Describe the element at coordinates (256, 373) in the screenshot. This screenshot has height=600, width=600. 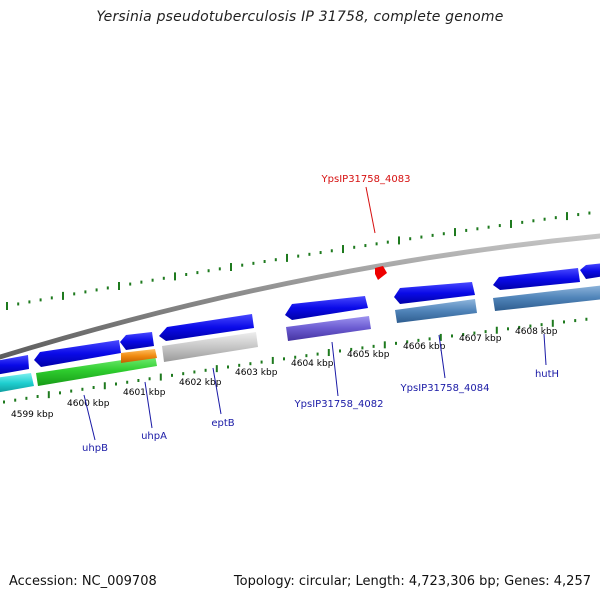
I see `tick-label: 4603 kbp` at that location.